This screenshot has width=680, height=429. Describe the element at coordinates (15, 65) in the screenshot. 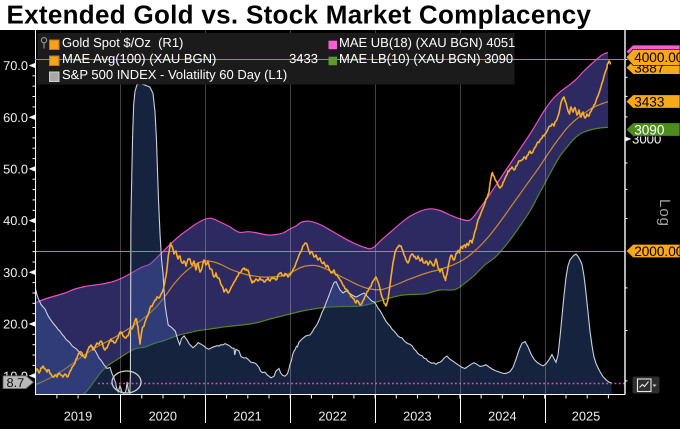

I see `svg-text: 70.0` at that location.